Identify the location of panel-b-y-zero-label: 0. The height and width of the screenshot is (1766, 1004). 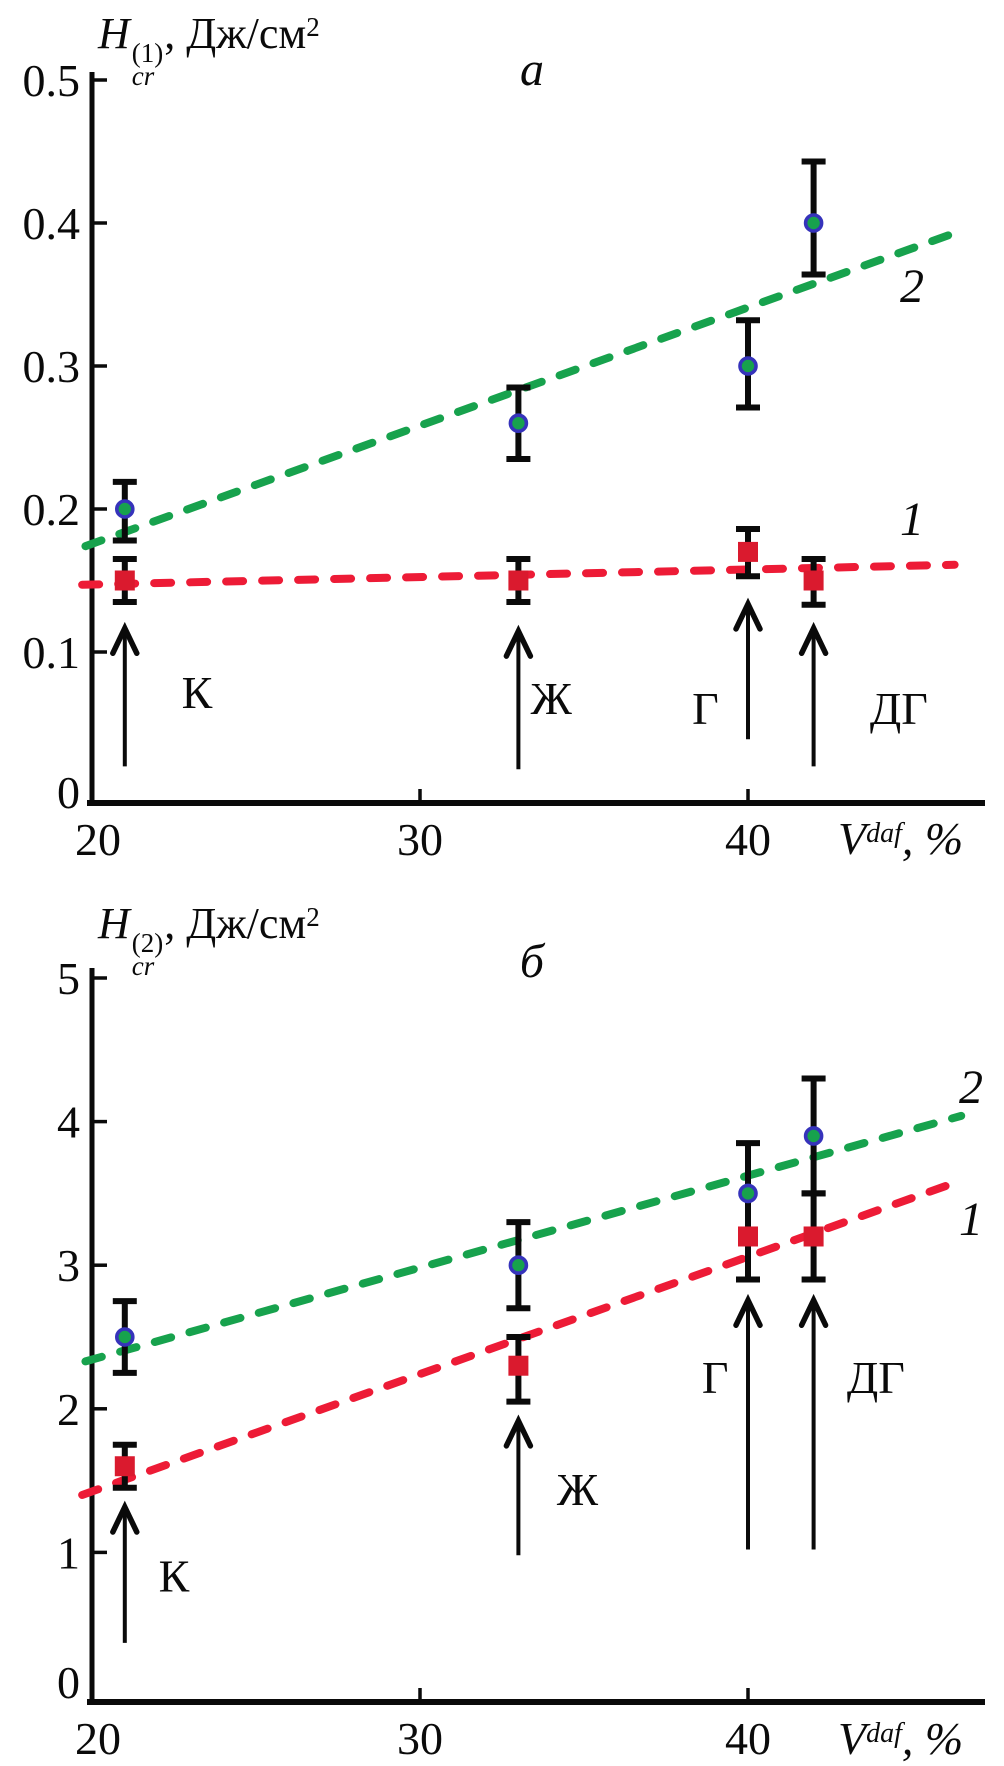
(68, 1682).